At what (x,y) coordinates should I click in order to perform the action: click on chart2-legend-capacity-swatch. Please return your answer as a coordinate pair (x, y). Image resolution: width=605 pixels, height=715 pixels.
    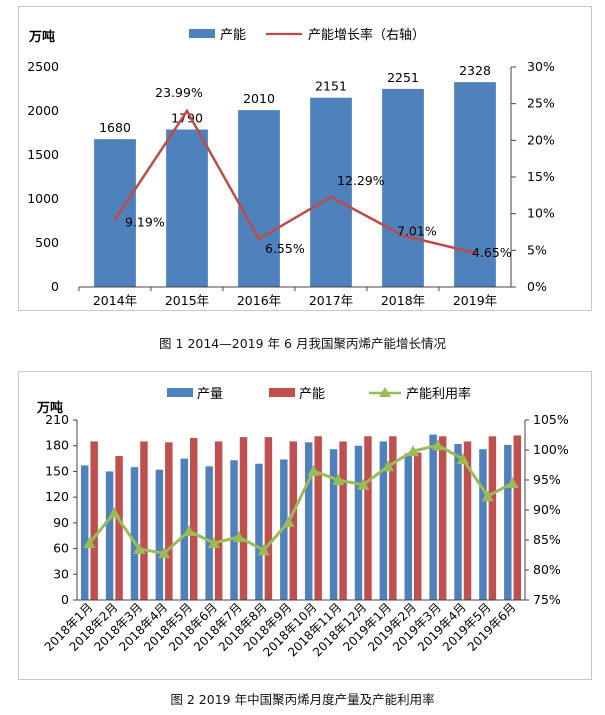
    Looking at the image, I should click on (282, 392).